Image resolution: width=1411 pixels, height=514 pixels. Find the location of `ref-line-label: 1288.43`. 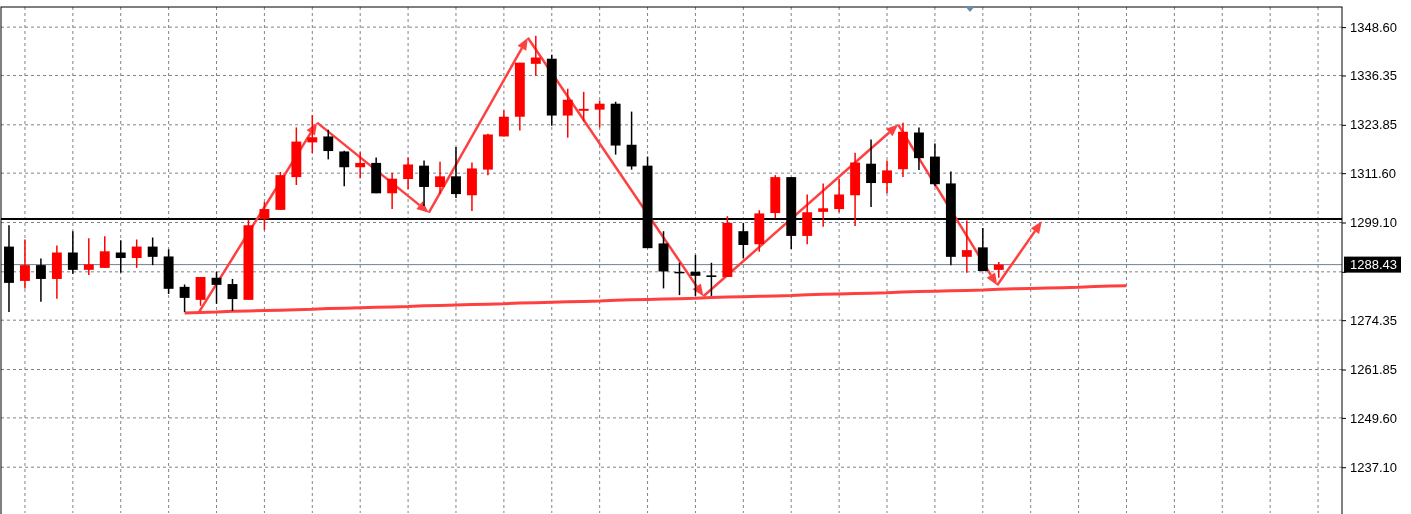

ref-line-label: 1288.43 is located at coordinates (1373, 265).